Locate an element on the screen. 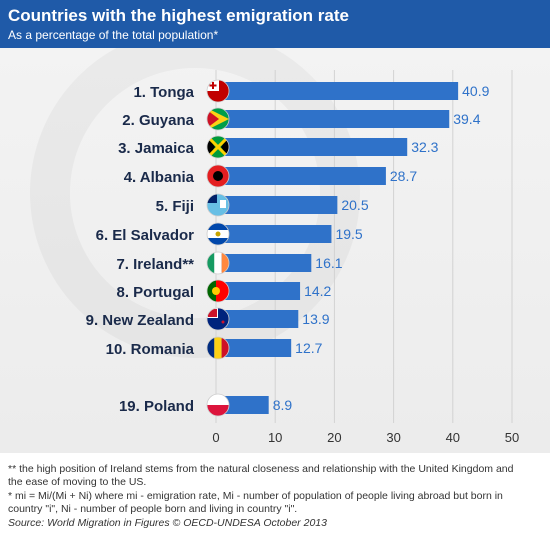 This screenshot has width=550, height=545. portugal-flag-icon is located at coordinates (218, 291).